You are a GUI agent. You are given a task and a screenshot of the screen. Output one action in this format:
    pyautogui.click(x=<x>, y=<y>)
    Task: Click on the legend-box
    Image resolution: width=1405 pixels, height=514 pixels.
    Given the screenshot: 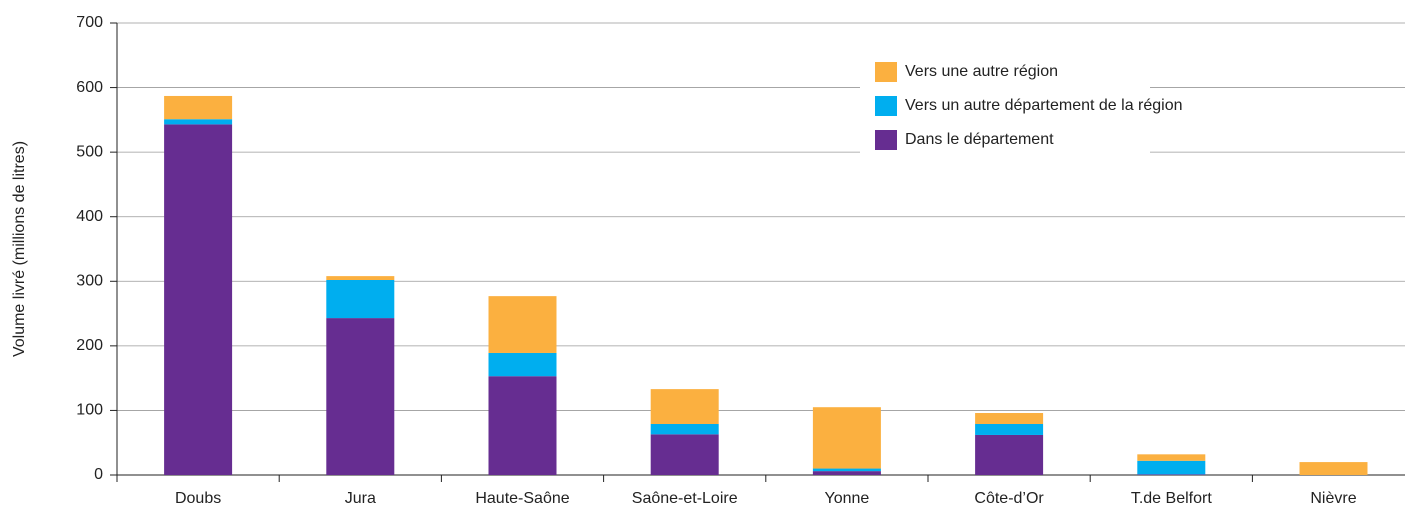 What is the action you would take?
    pyautogui.click(x=1005, y=109)
    